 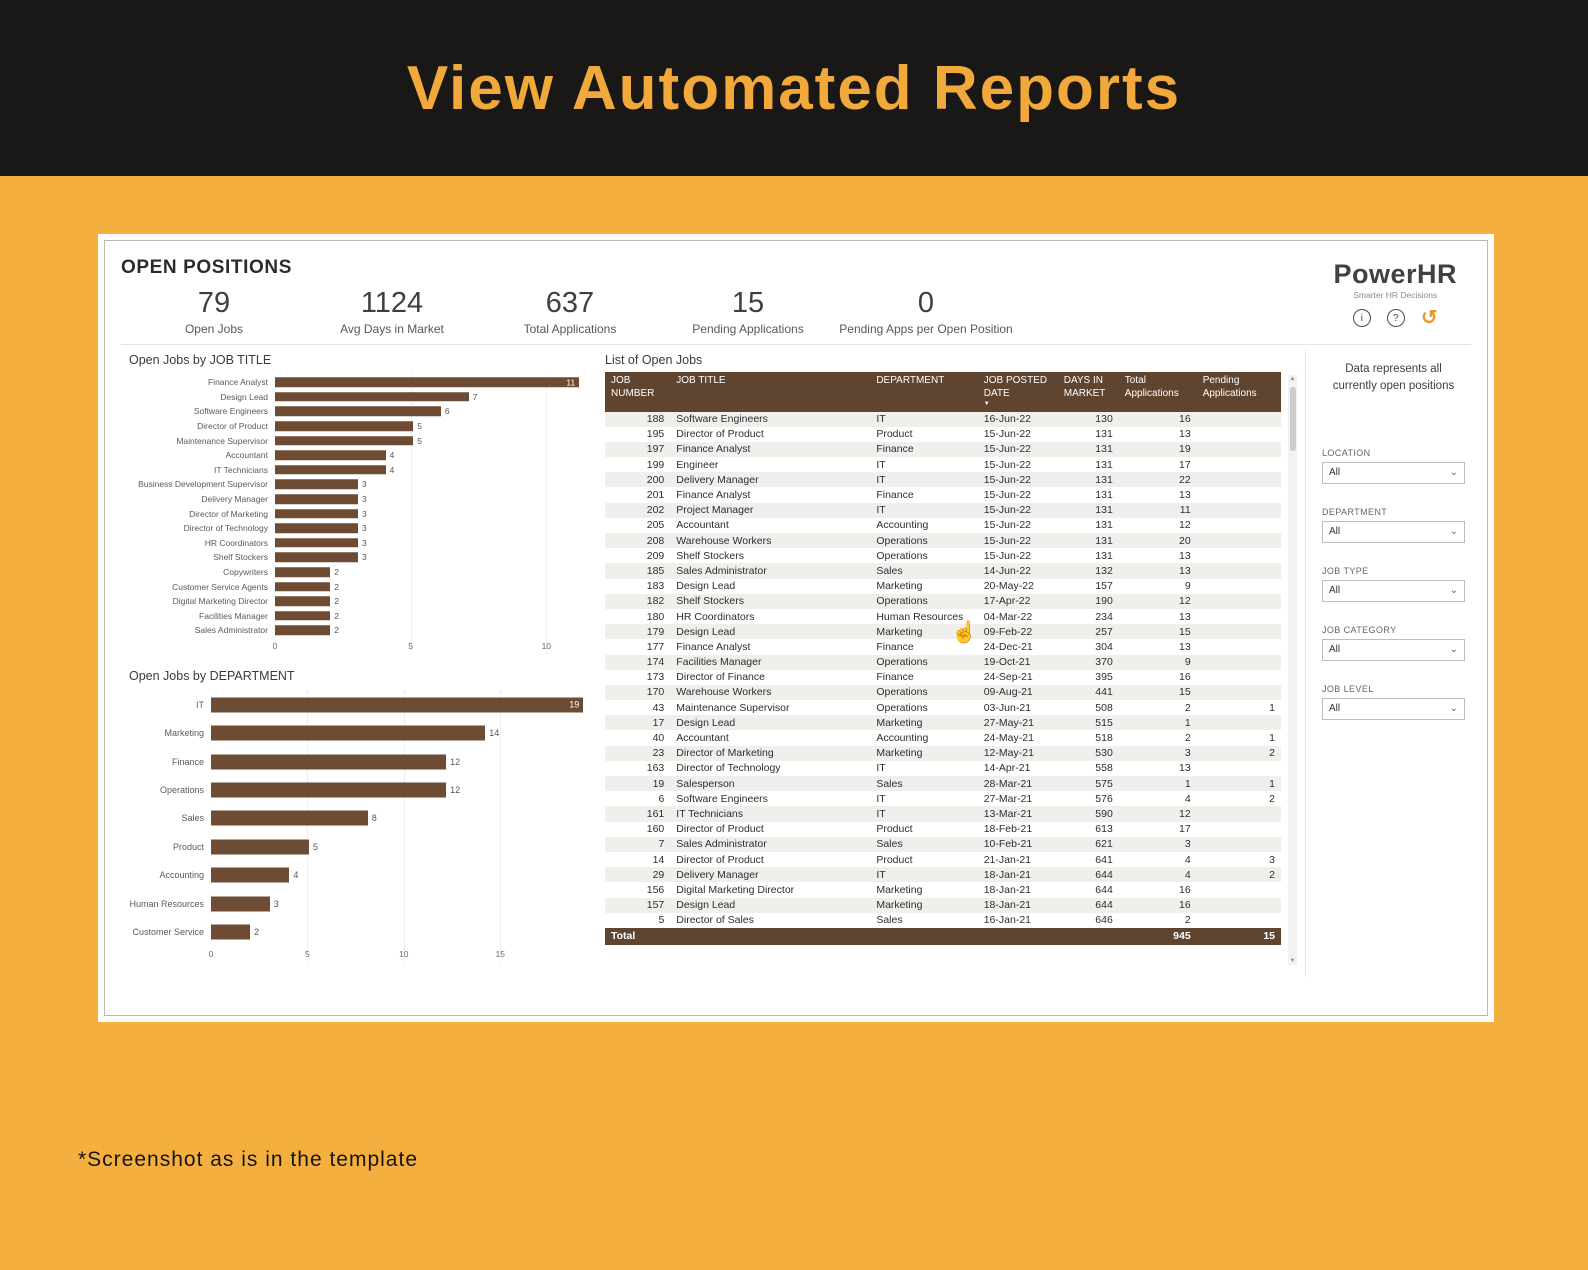 I want to click on bar-operations, so click(x=329, y=790).